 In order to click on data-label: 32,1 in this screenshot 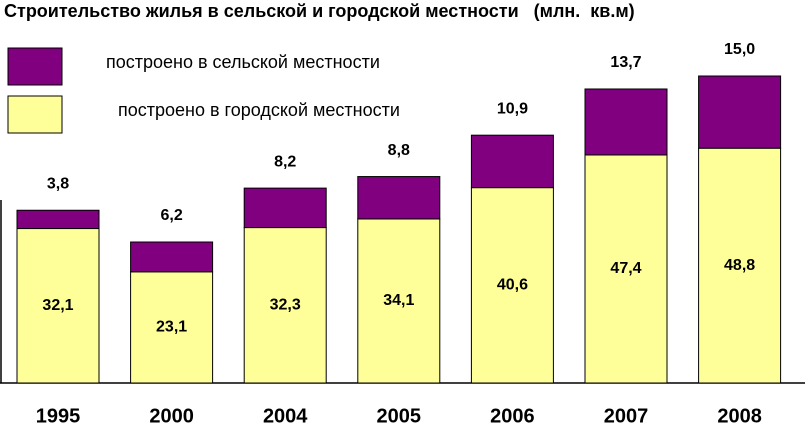, I will do `click(57, 305)`.